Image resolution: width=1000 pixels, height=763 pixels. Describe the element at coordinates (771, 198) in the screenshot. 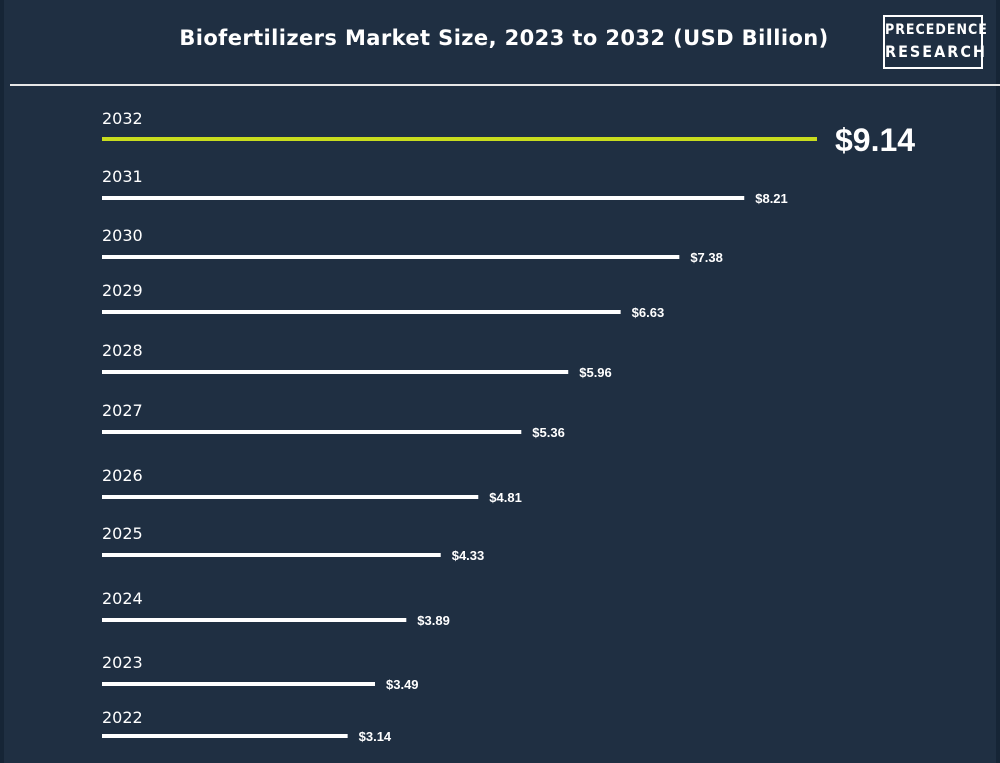

I see `value-label: $8.21` at that location.